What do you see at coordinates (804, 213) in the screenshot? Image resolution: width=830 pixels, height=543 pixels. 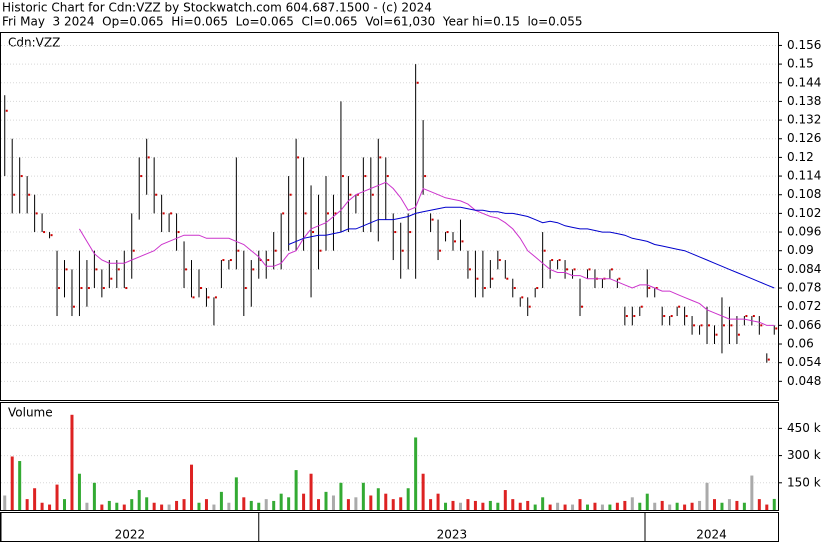 I see `y-tick-label: 0.102` at bounding box center [804, 213].